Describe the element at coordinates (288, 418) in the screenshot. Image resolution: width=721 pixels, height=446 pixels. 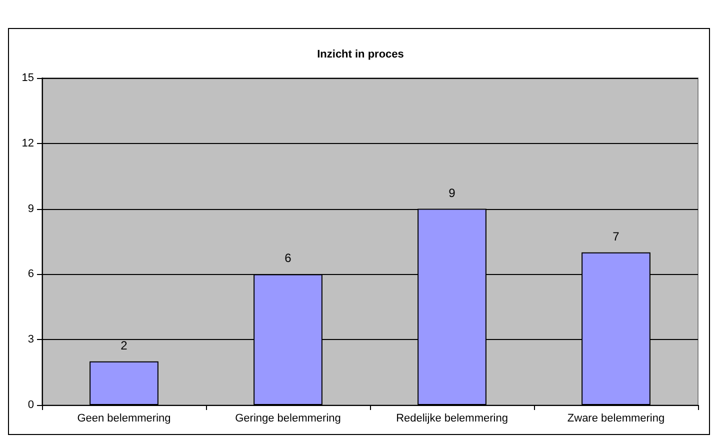
I see `x-tick-label: Geringe belemmering` at that location.